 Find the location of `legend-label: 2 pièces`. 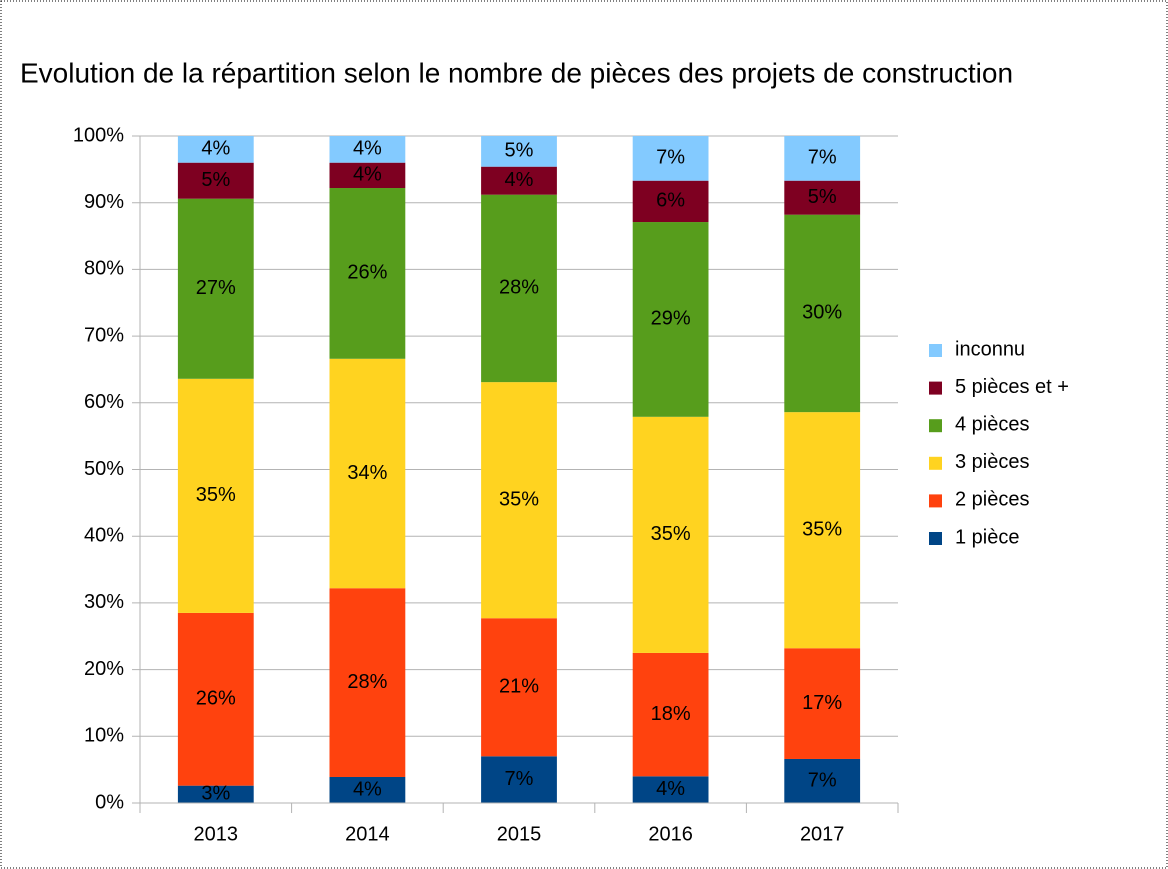

legend-label: 2 pièces is located at coordinates (992, 500).